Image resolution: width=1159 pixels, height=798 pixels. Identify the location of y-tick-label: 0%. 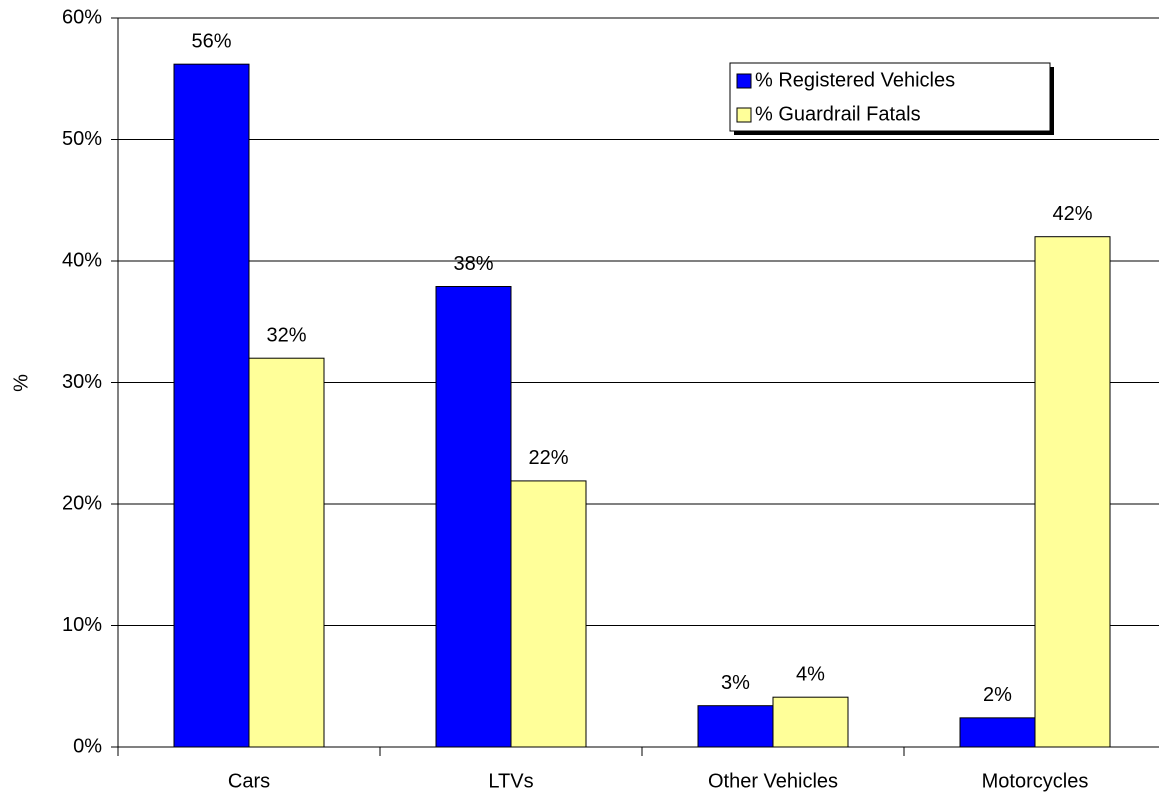
(87, 746).